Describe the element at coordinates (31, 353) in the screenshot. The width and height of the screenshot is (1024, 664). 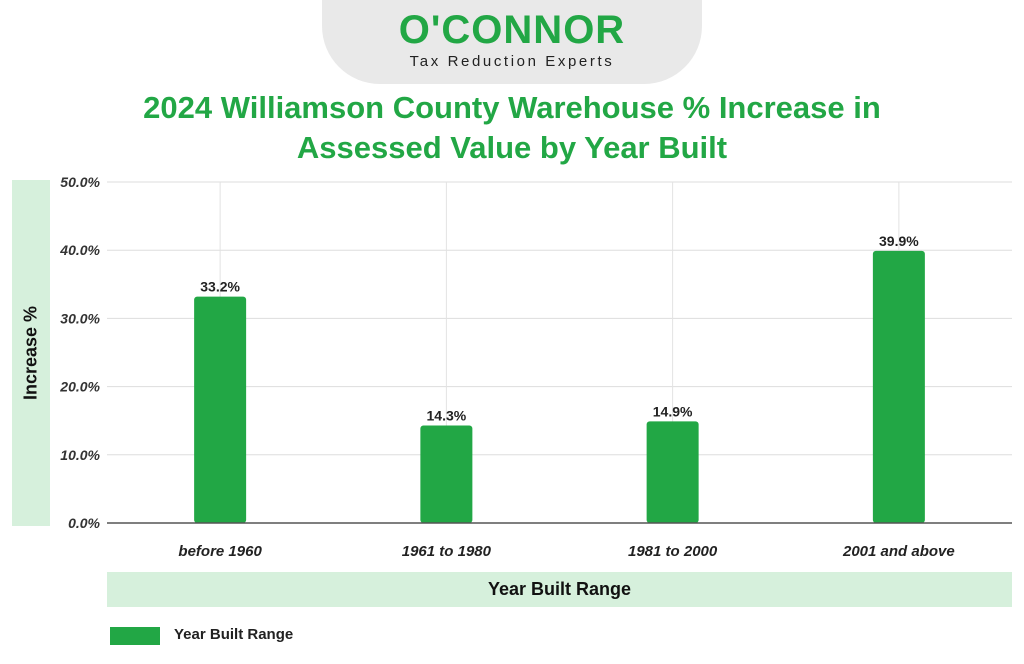
I see `y-axis-title-band` at that location.